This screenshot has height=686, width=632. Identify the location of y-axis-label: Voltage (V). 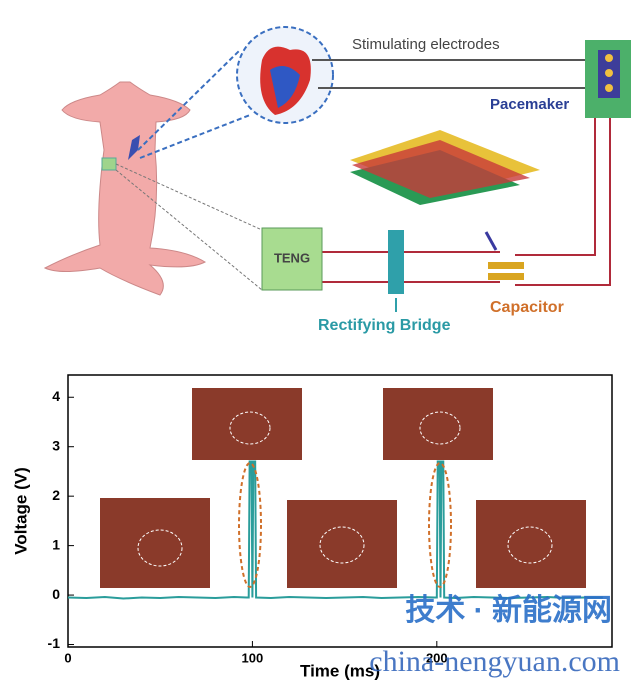
(20, 511).